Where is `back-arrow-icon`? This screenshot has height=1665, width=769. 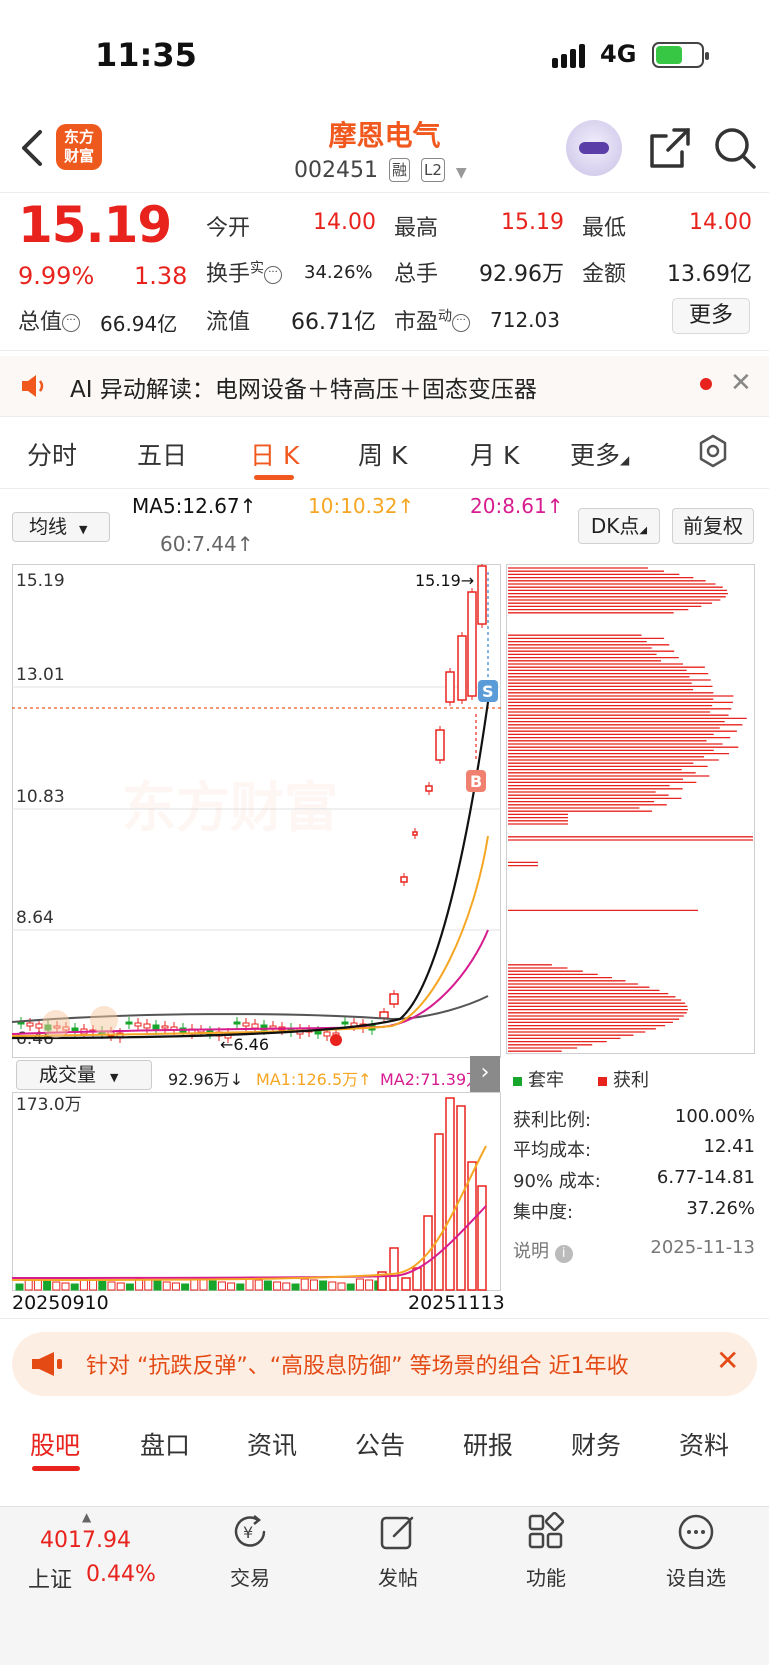
back-arrow-icon is located at coordinates (32, 148).